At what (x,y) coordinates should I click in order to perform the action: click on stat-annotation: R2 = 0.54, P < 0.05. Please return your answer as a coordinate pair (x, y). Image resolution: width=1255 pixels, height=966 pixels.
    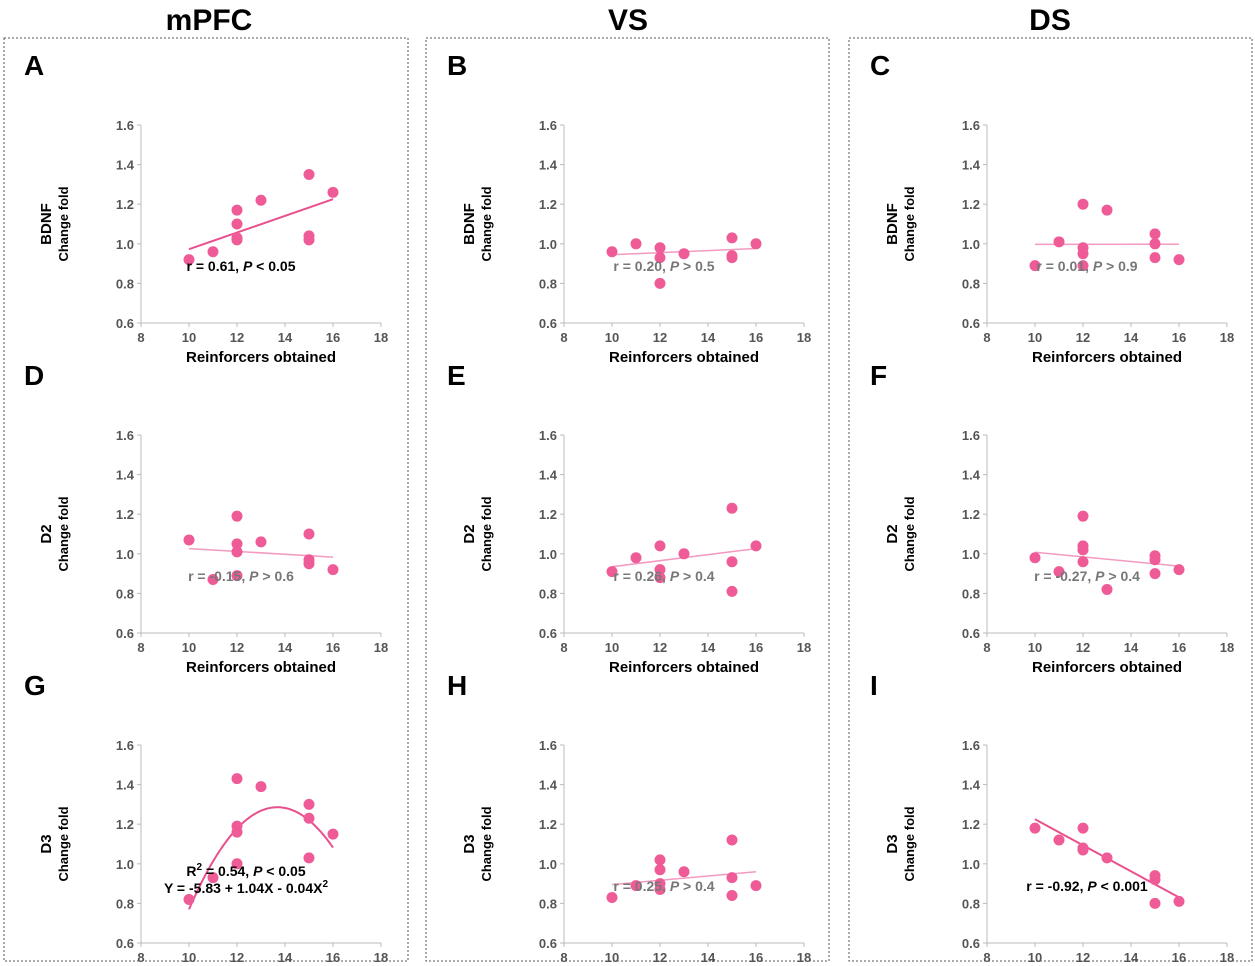
    Looking at the image, I should click on (245, 870).